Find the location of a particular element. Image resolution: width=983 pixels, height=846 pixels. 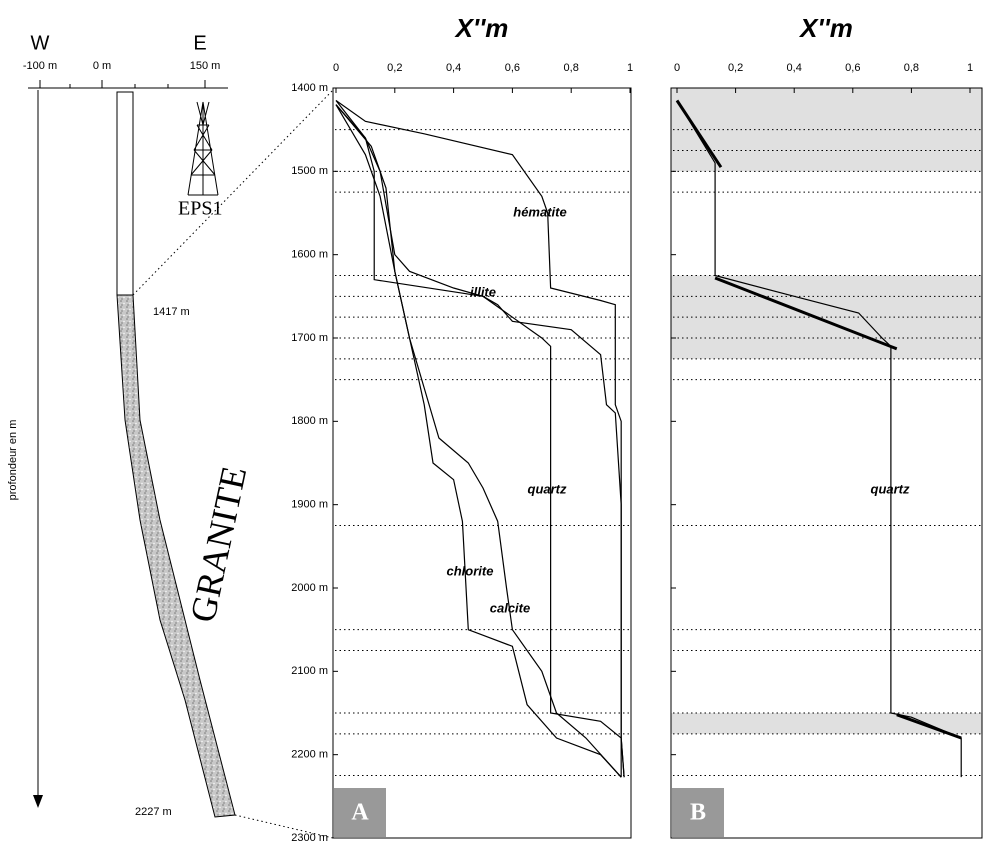

y-tick-label: 2000 m is located at coordinates (309, 588).